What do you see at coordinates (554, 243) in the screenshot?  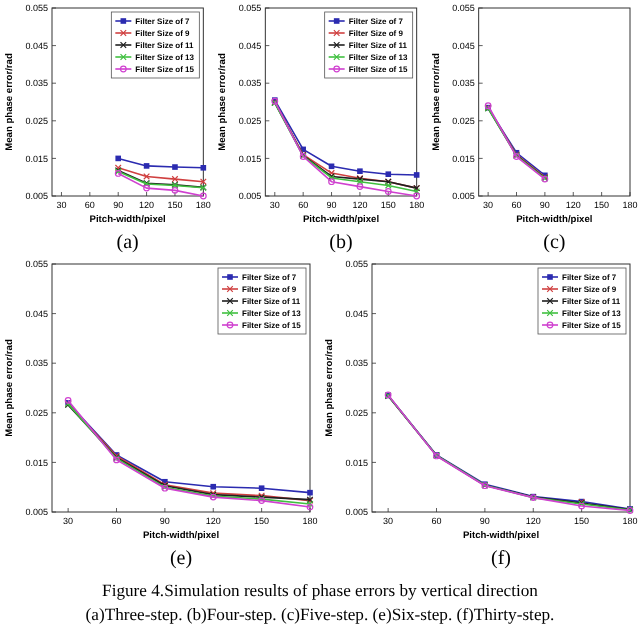 I see `text: (c)` at bounding box center [554, 243].